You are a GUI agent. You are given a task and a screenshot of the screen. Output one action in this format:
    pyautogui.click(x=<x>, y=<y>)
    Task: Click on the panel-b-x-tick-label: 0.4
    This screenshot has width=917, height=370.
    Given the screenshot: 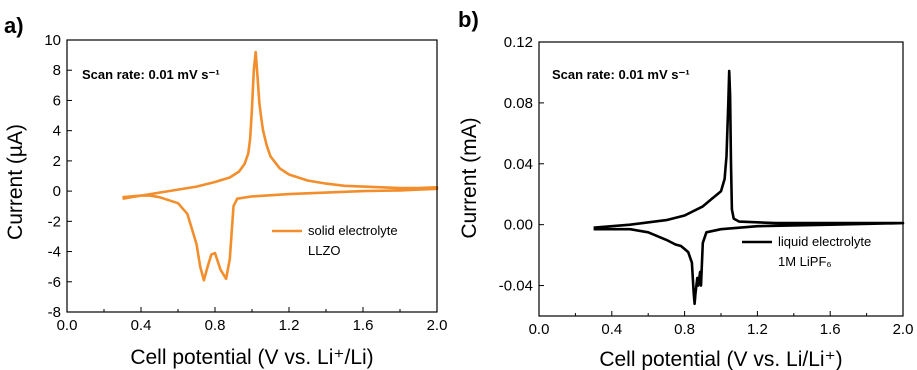 What is the action you would take?
    pyautogui.click(x=611, y=329)
    